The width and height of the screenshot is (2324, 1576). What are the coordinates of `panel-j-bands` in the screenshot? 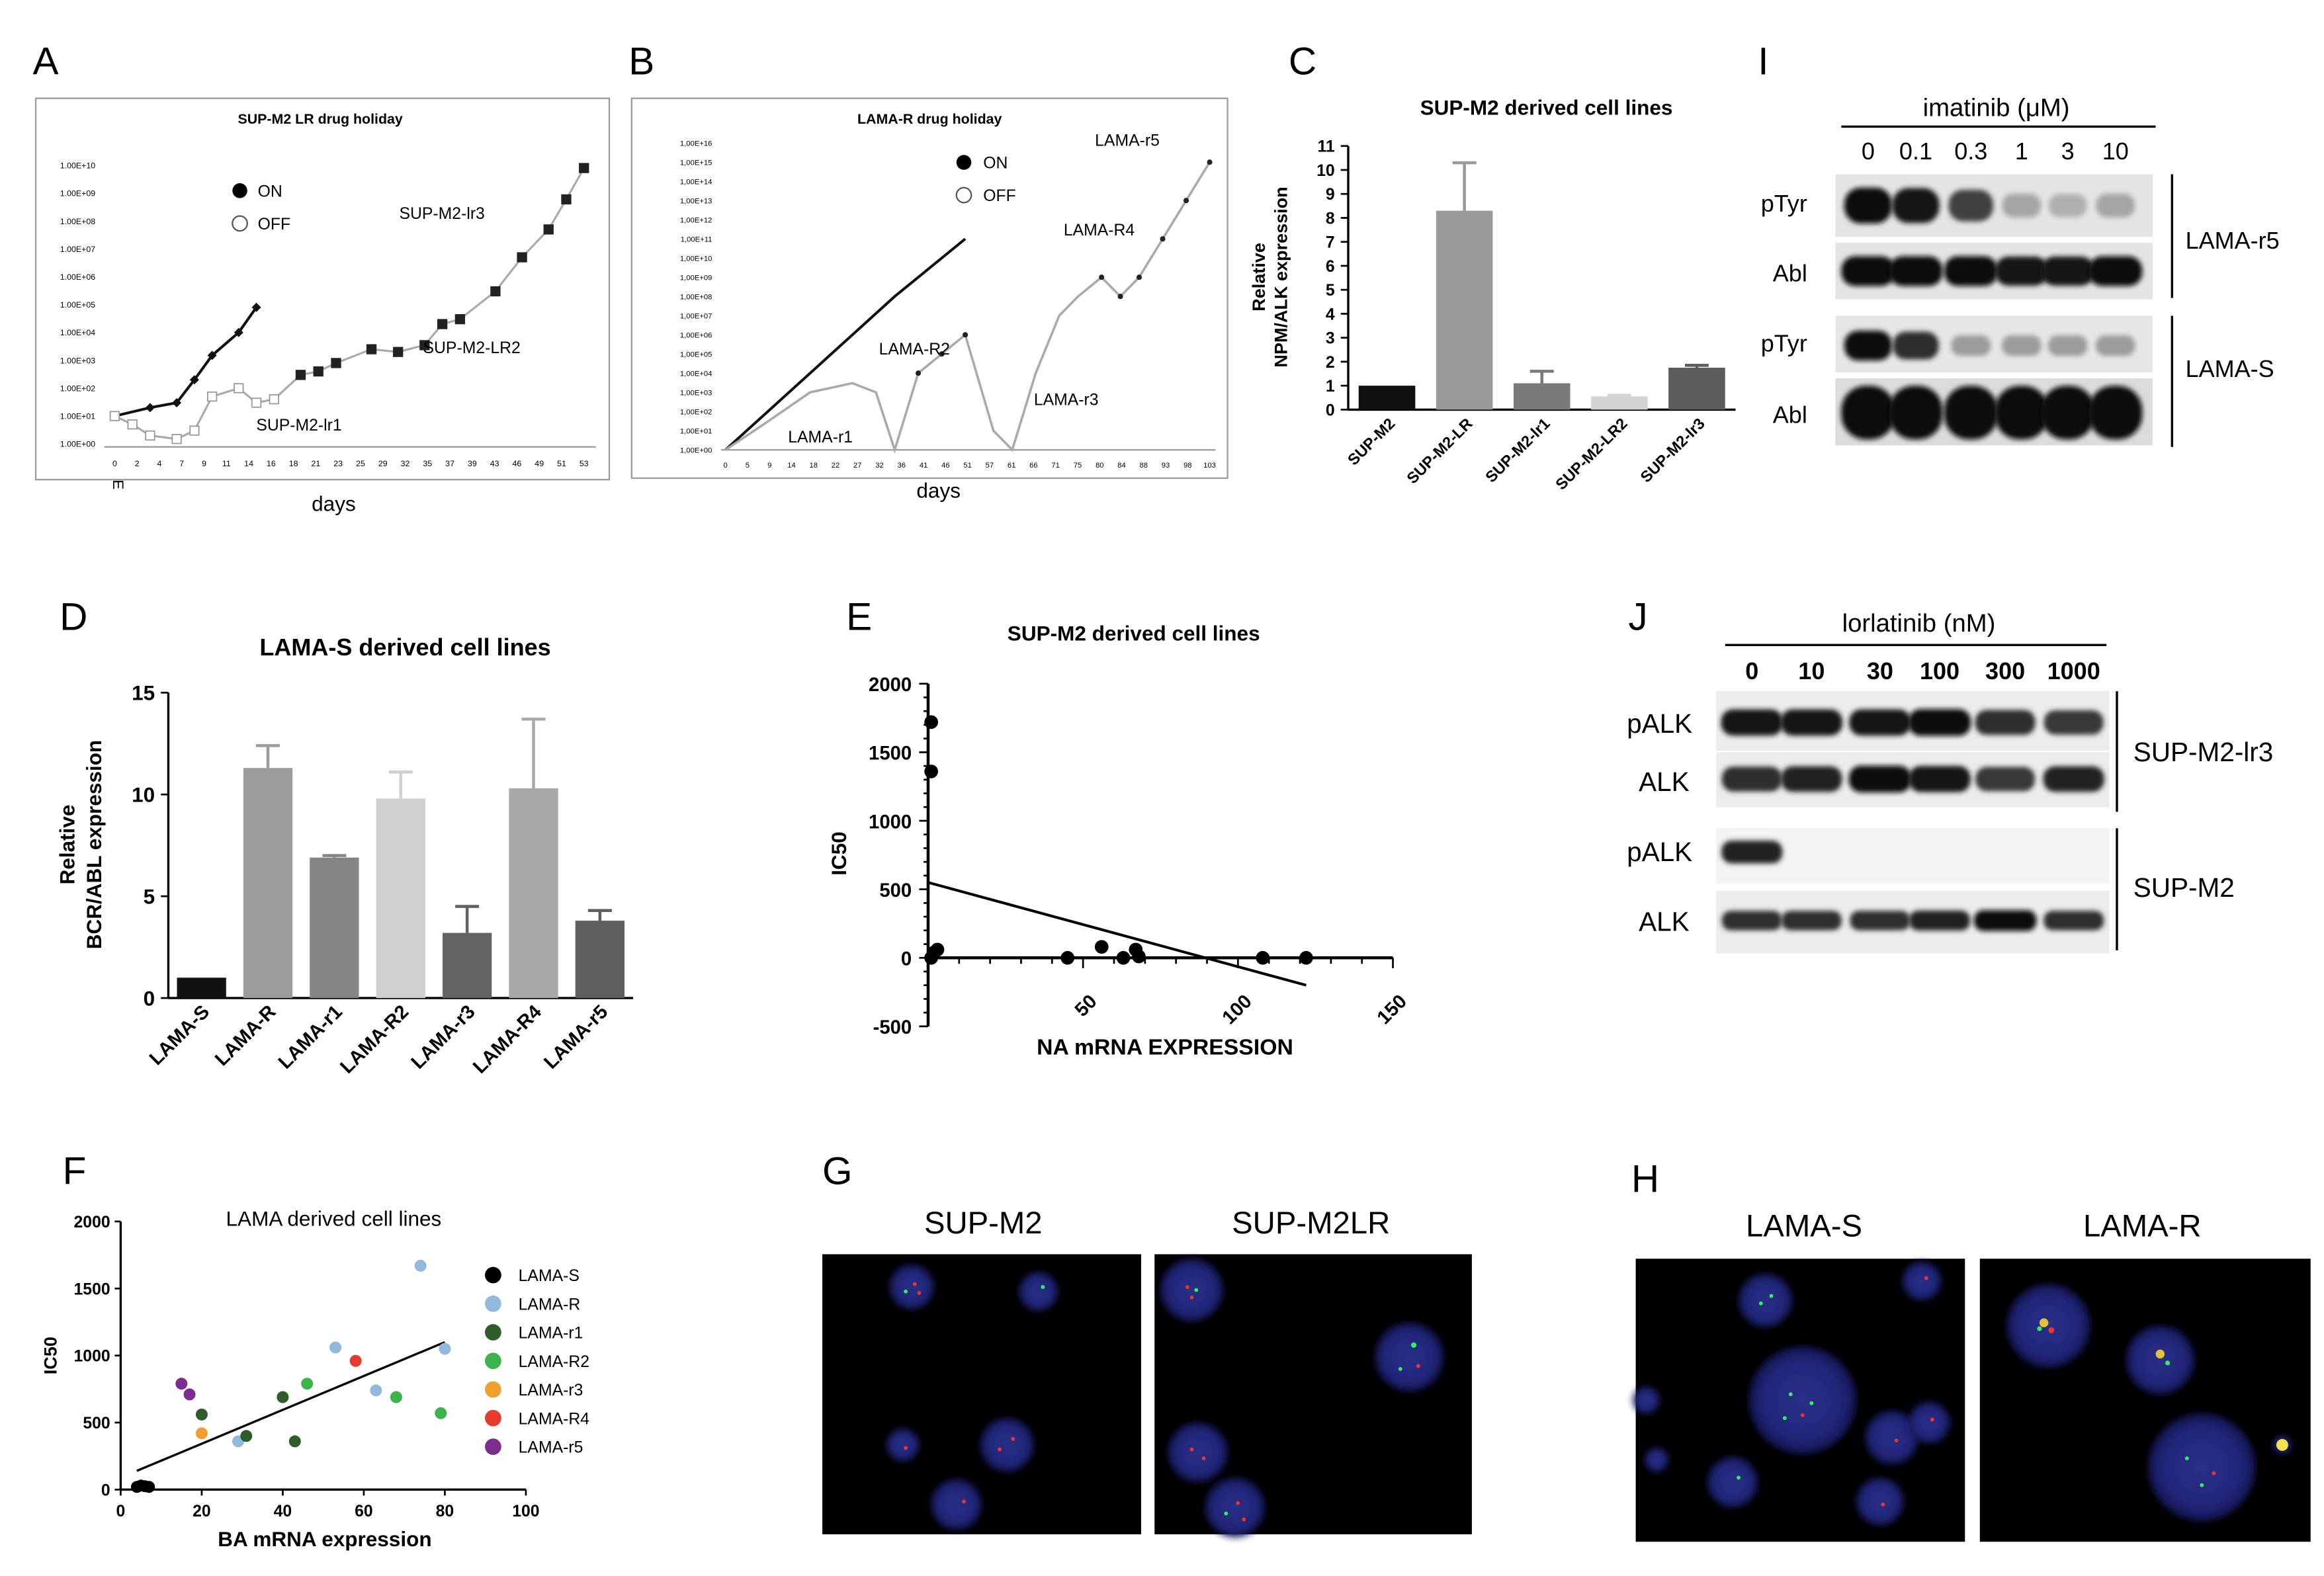 It's located at (1912, 820).